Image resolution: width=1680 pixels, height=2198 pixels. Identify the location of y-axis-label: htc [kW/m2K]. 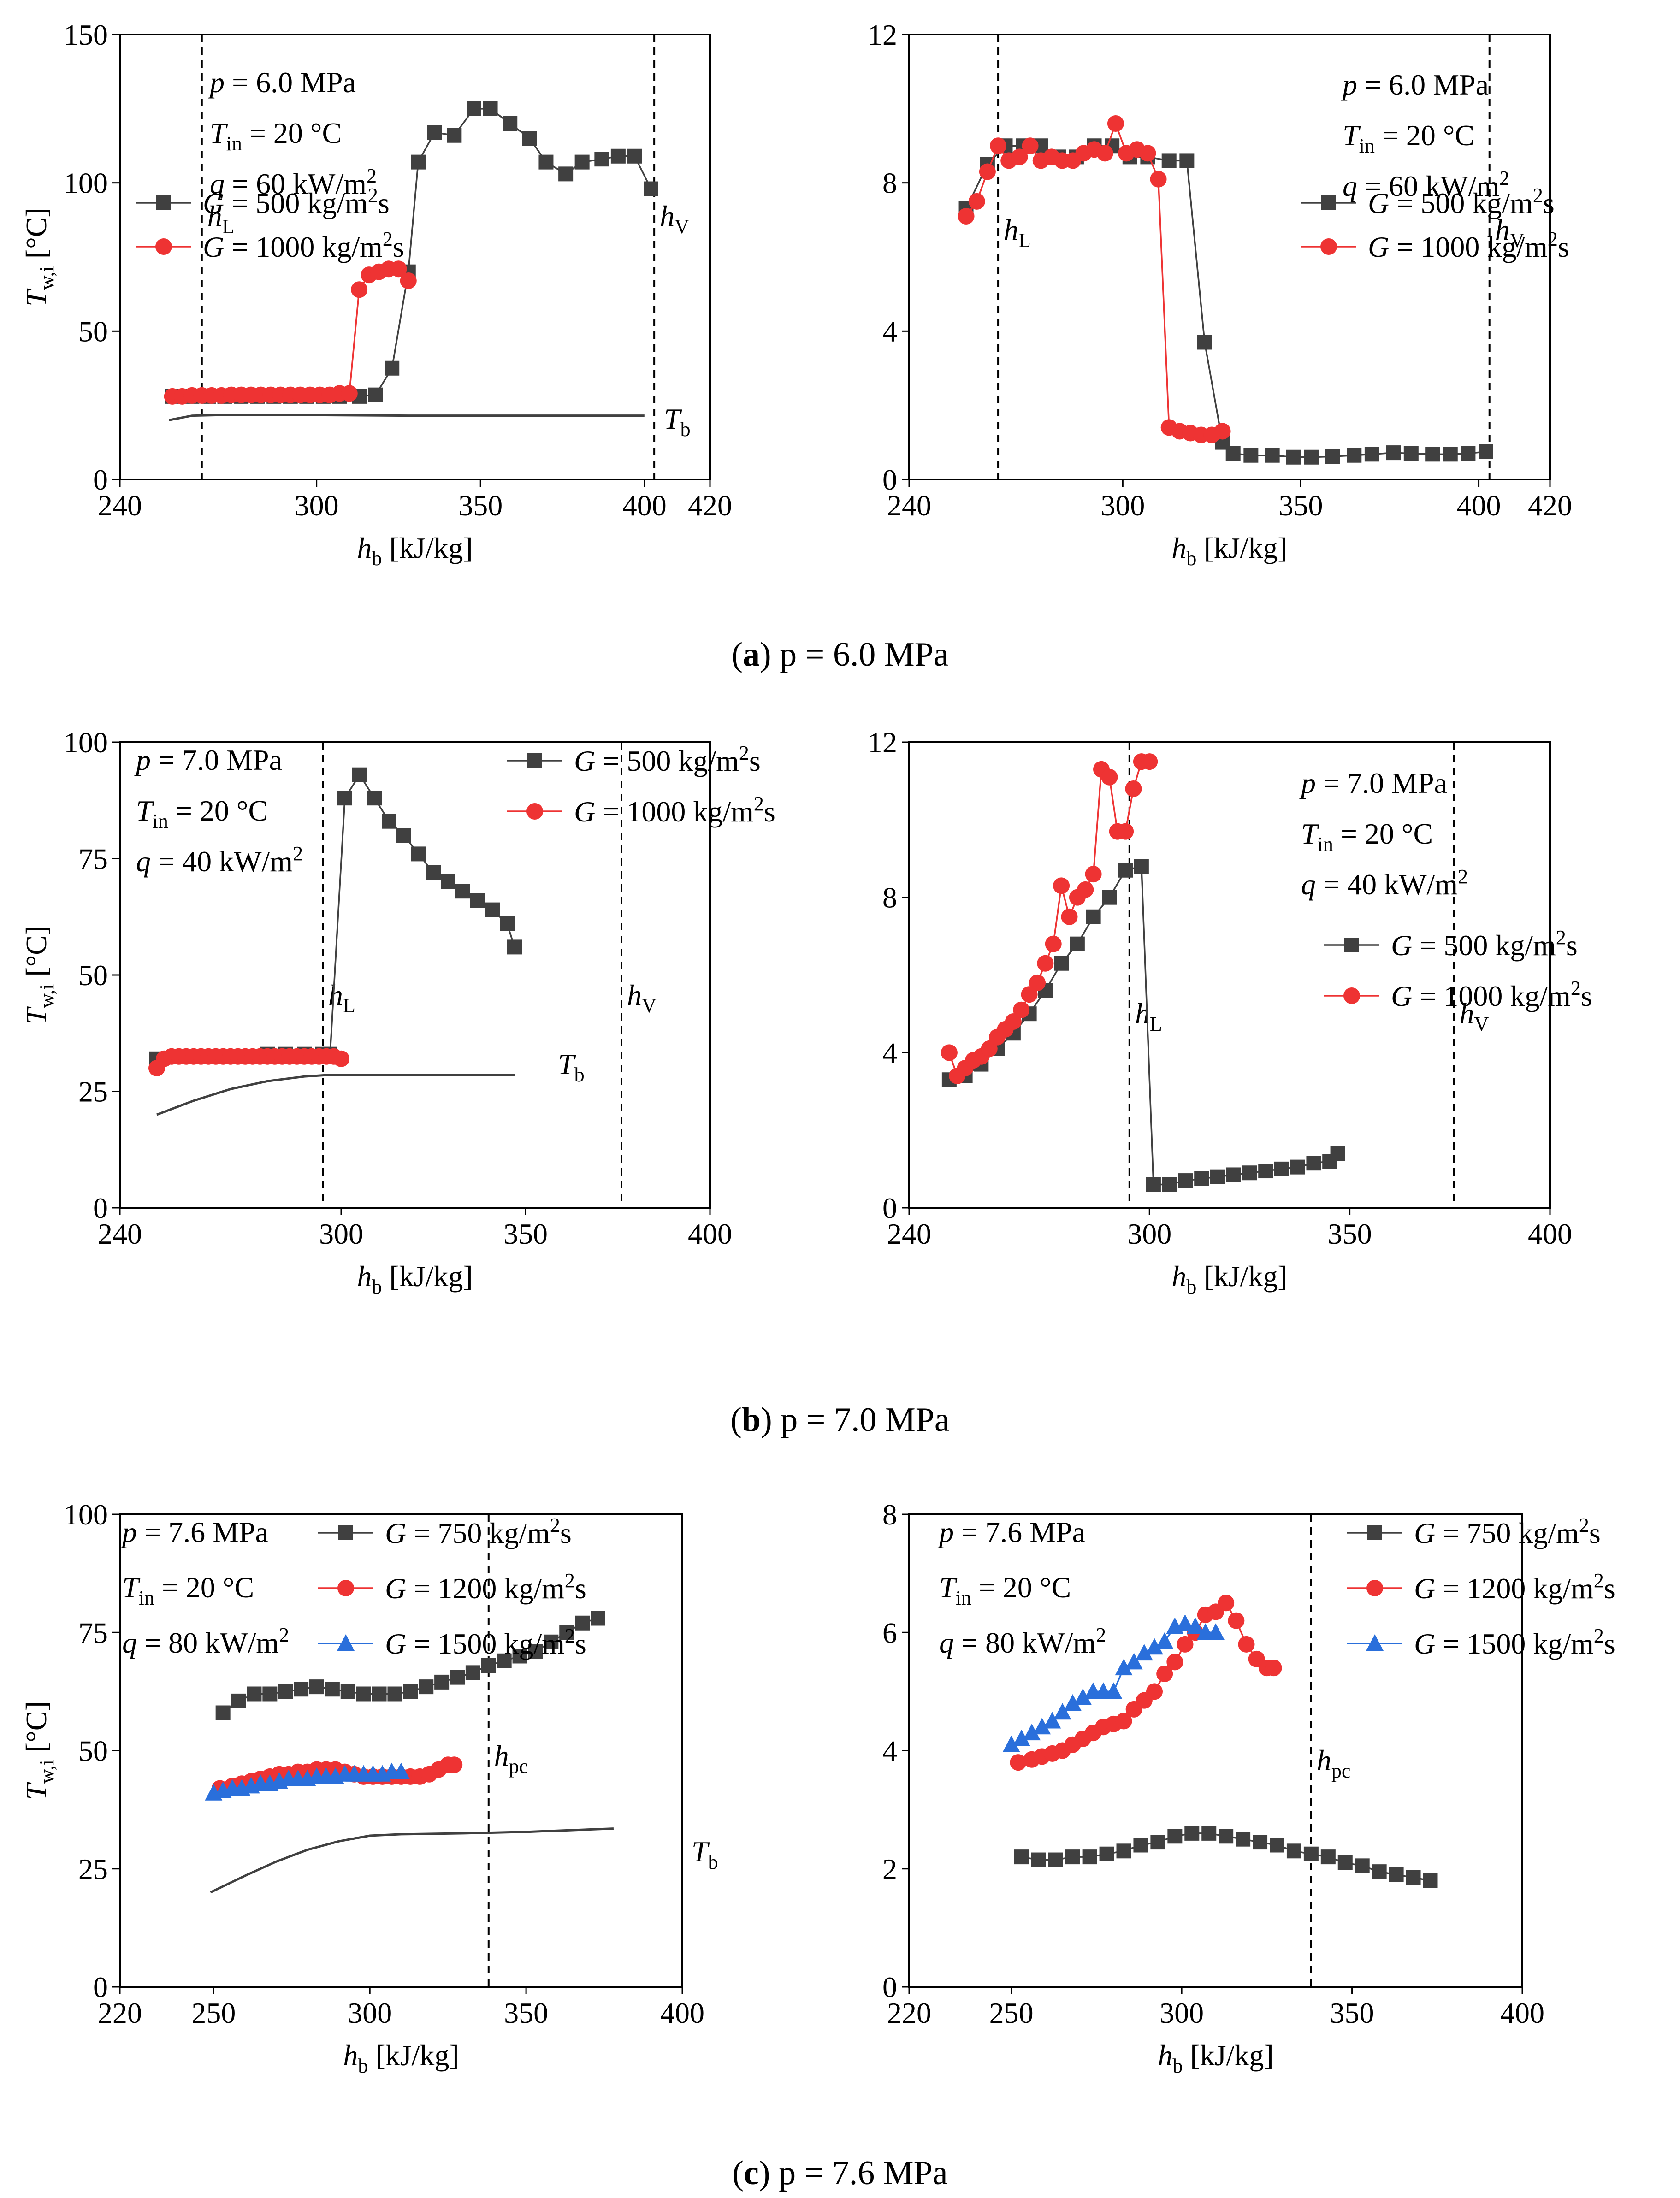
(841, 975).